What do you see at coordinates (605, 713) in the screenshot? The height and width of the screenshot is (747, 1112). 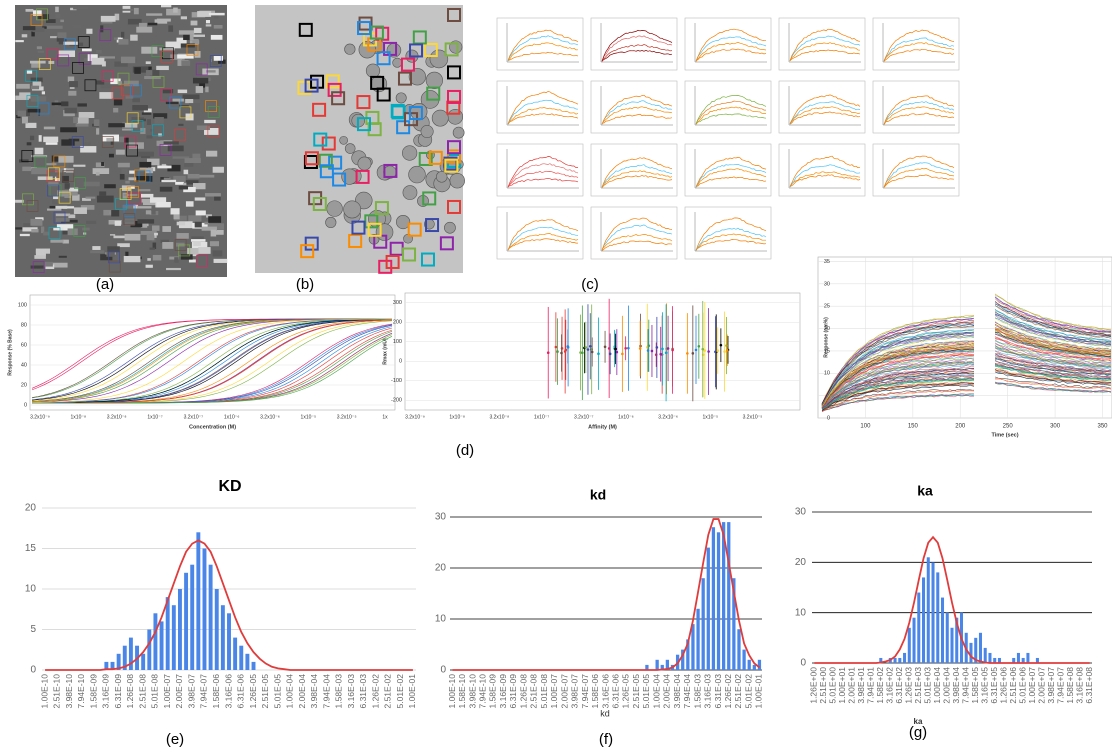 I see `x-axis-label: kd` at bounding box center [605, 713].